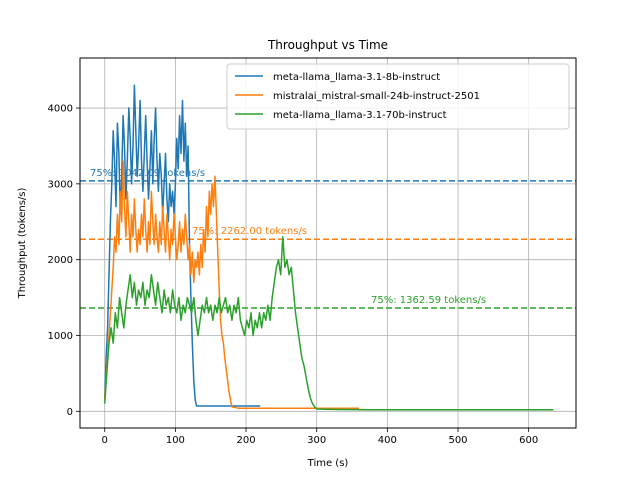  What do you see at coordinates (105, 440) in the screenshot?
I see `x-tick-label: 0` at bounding box center [105, 440].